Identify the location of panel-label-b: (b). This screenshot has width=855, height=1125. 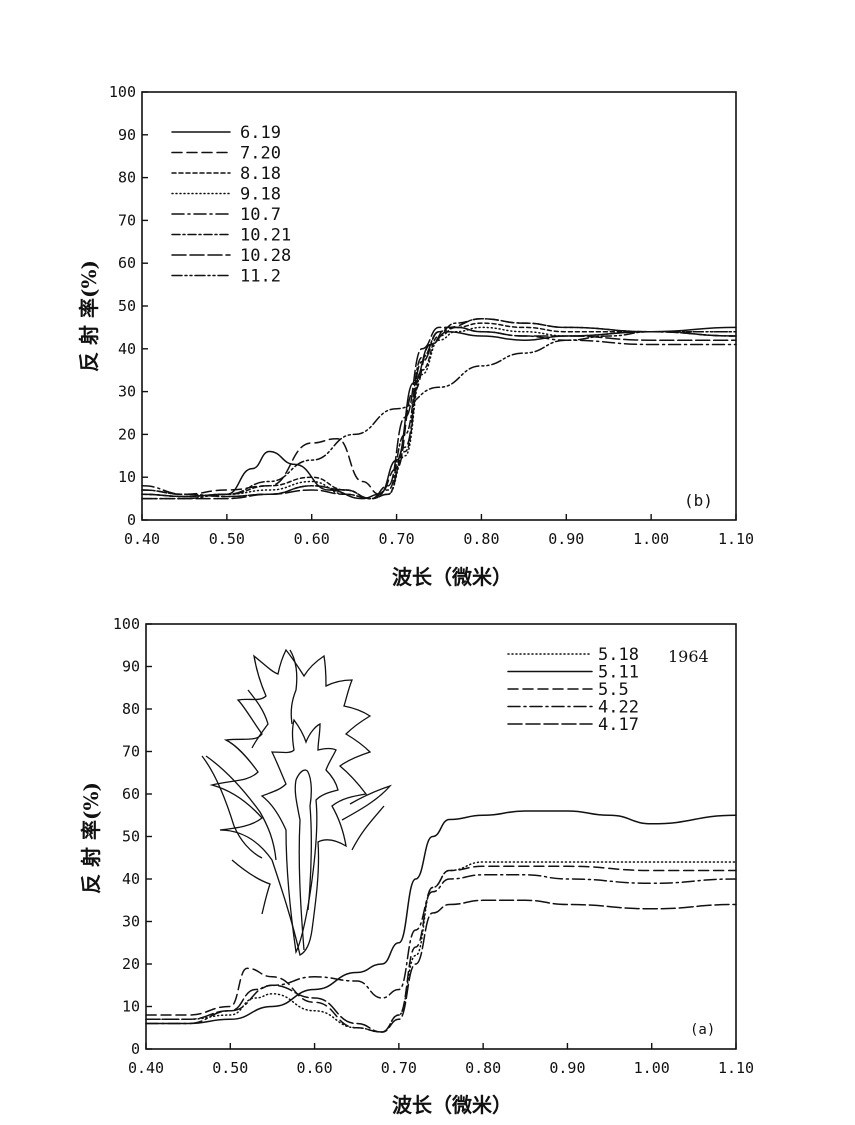
(698, 500).